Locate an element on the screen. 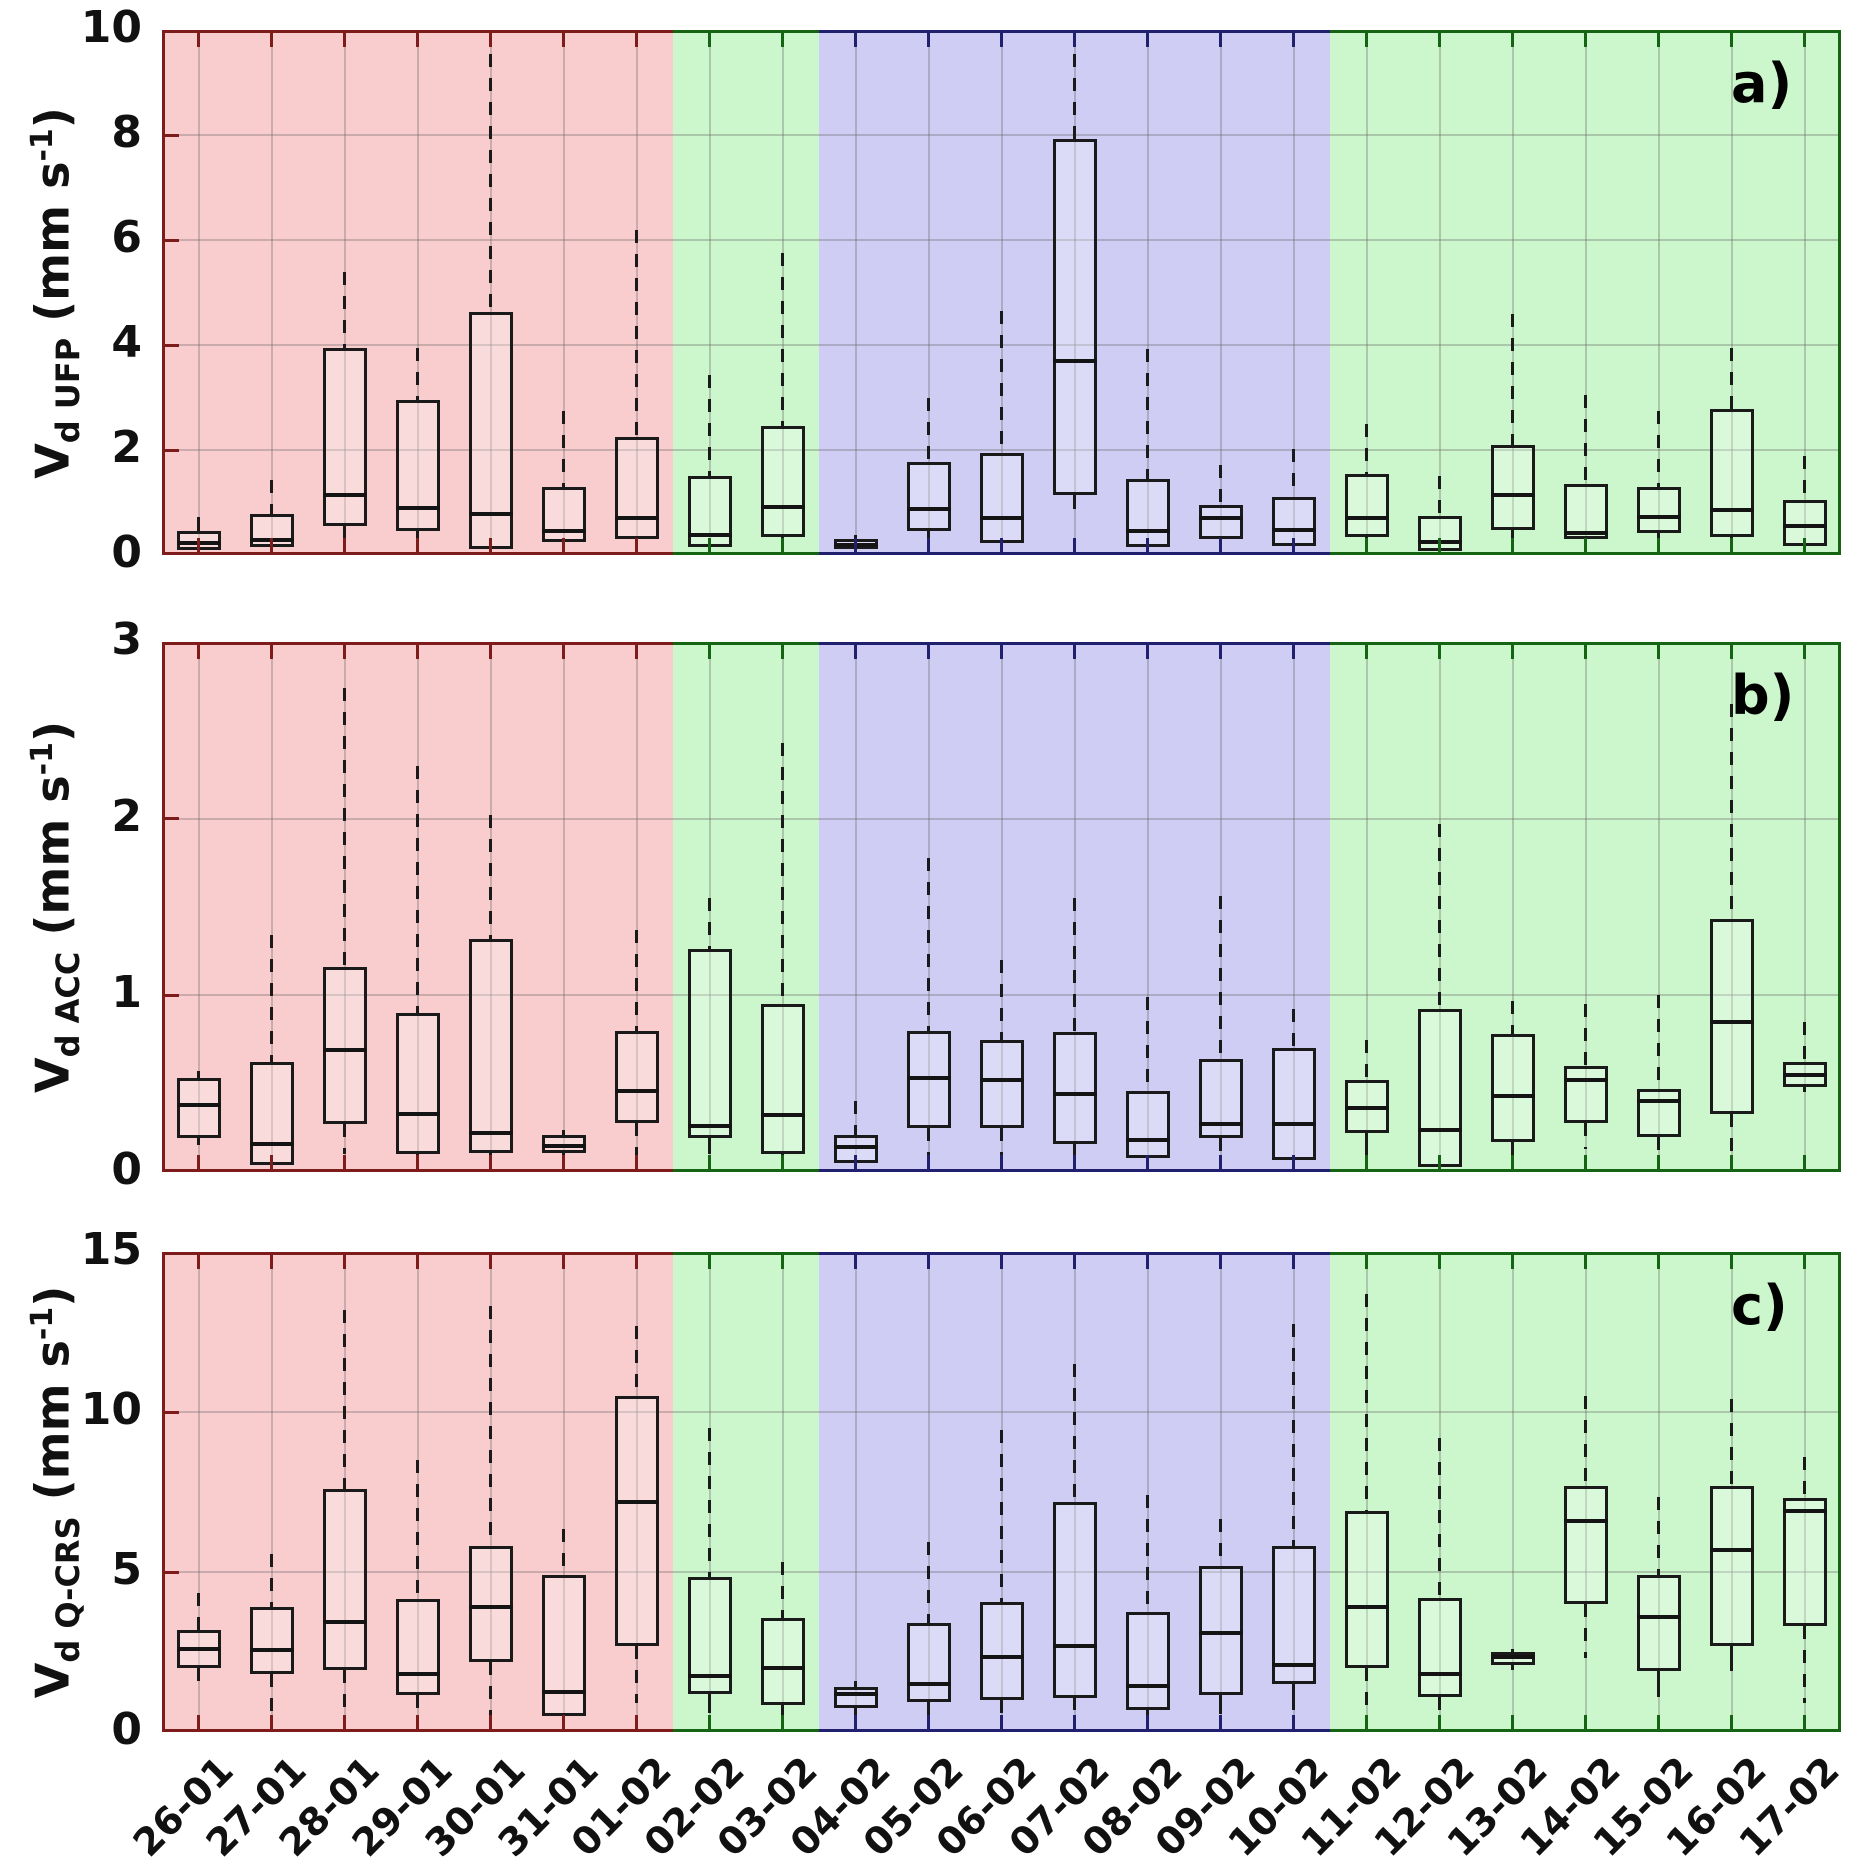 The image size is (1873, 1868). panel-border-right is located at coordinates (1839, 1492).